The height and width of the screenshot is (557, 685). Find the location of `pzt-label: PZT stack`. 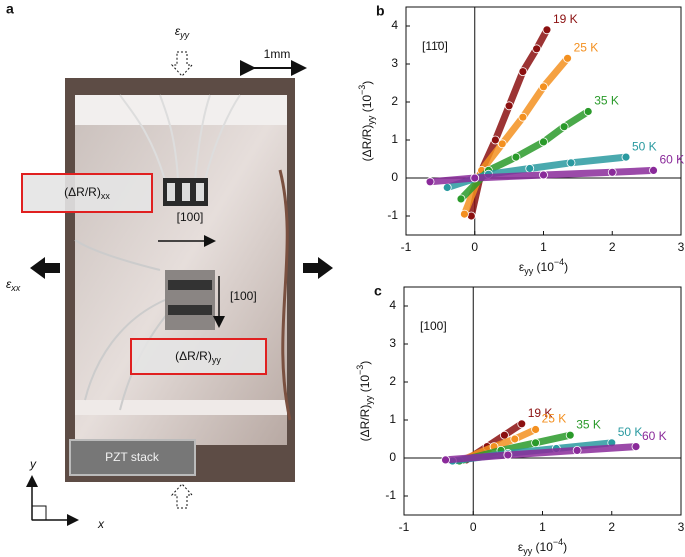

pzt-label: PZT stack is located at coordinates (132, 457).